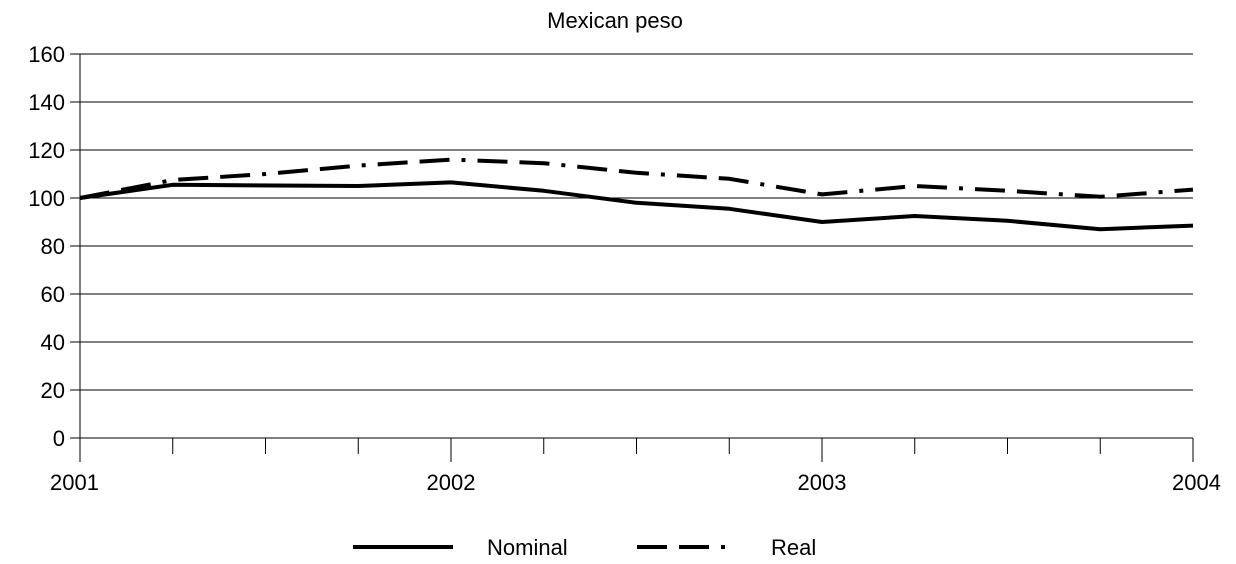 This screenshot has height=564, width=1236. What do you see at coordinates (46, 198) in the screenshot?
I see `y-tick-label: 100` at bounding box center [46, 198].